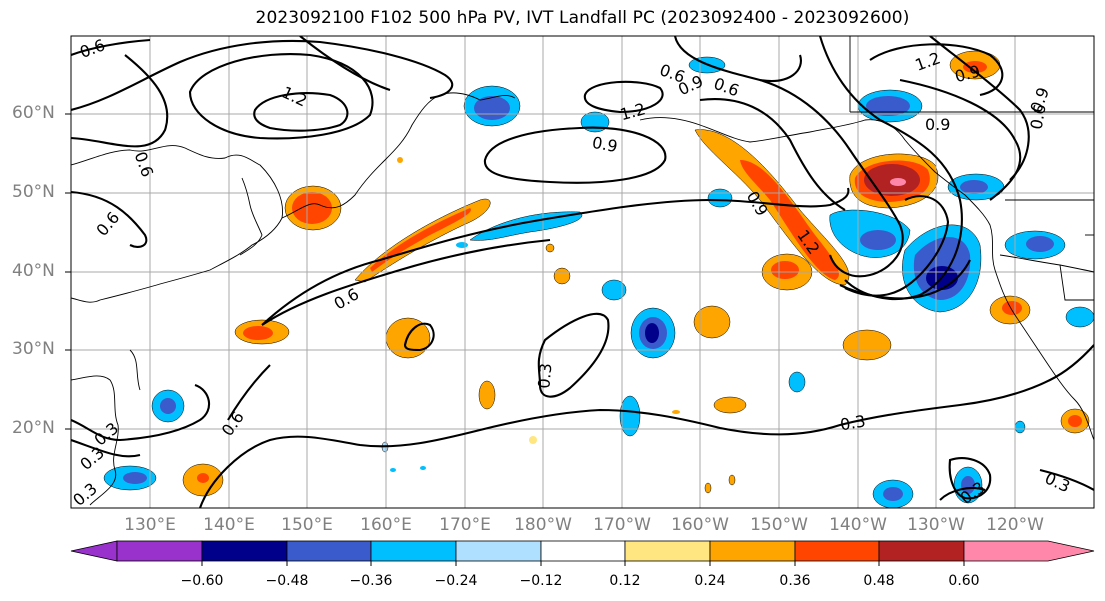  What do you see at coordinates (795, 581) in the screenshot?
I see `colorbar-tick-label: 0.36` at bounding box center [795, 581].